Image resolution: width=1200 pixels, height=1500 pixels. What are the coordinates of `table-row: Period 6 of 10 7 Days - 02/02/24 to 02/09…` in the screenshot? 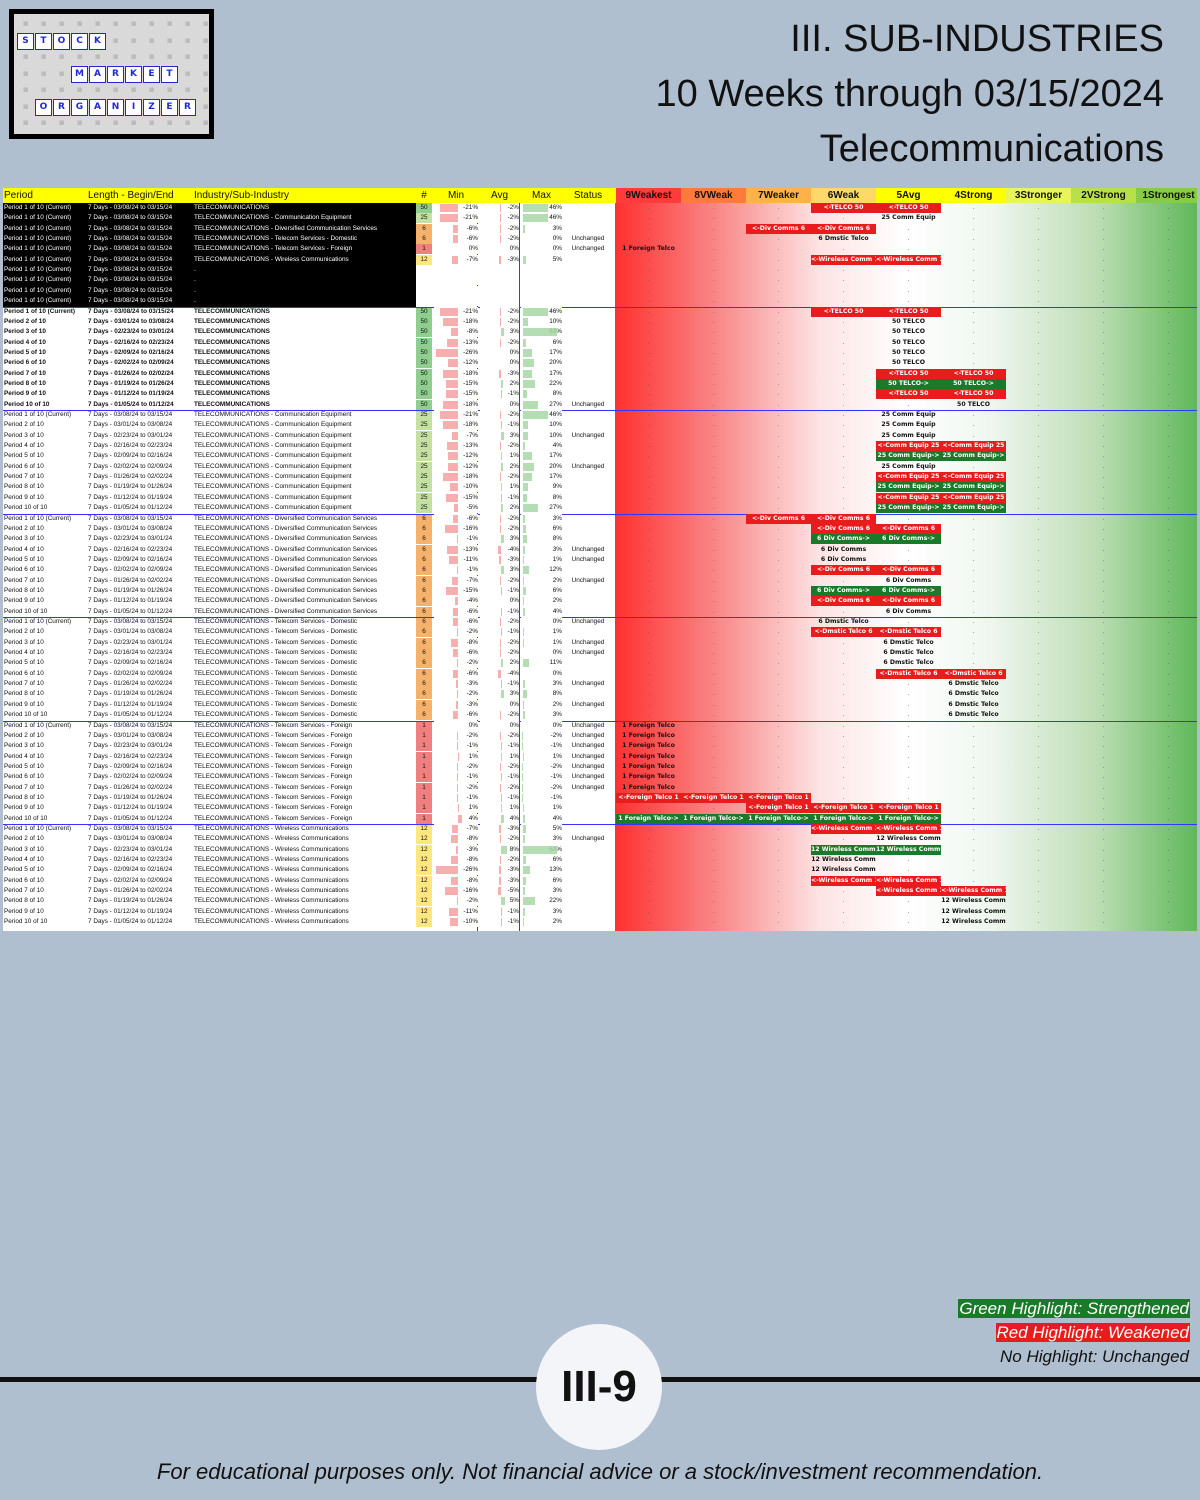 It's located at (600, 673).